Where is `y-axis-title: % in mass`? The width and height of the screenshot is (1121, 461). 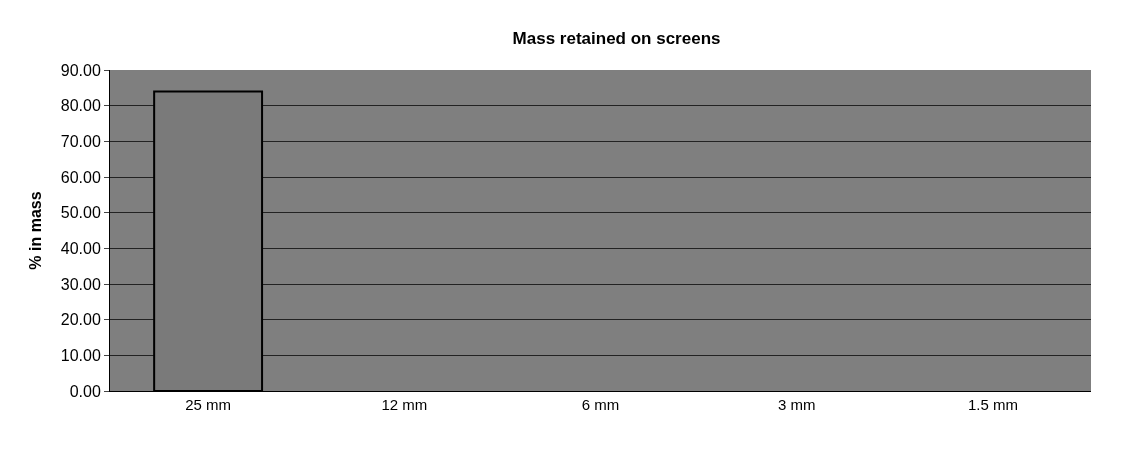 y-axis-title: % in mass is located at coordinates (35, 230).